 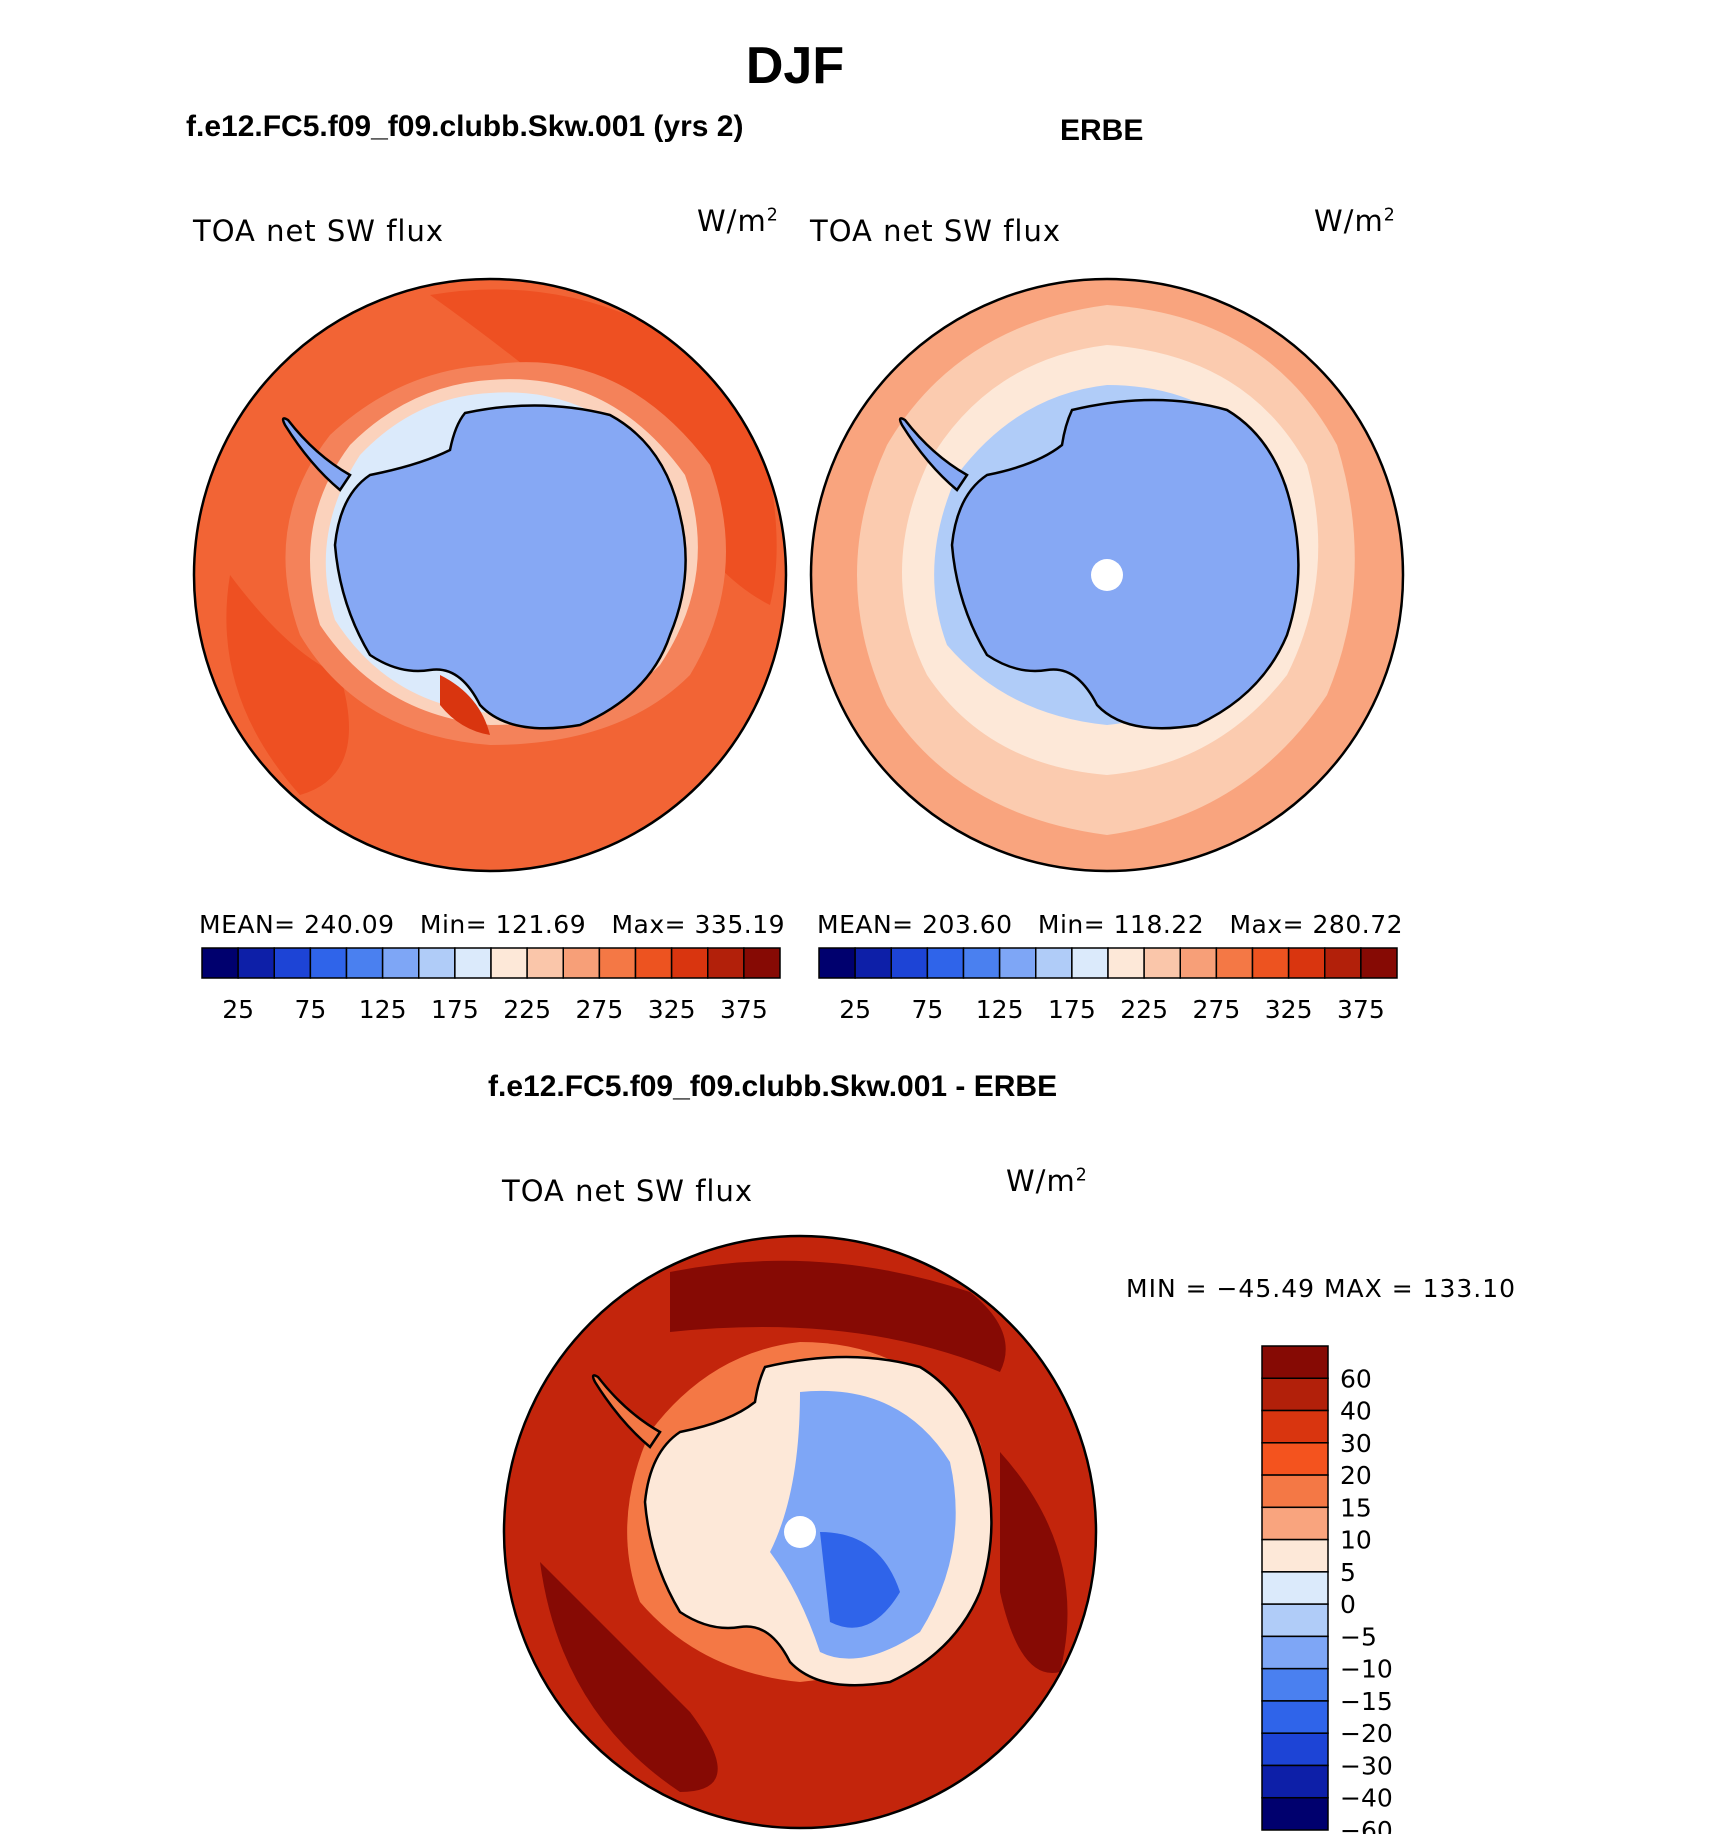 I want to click on model-units-exp: 2, so click(x=772, y=215).